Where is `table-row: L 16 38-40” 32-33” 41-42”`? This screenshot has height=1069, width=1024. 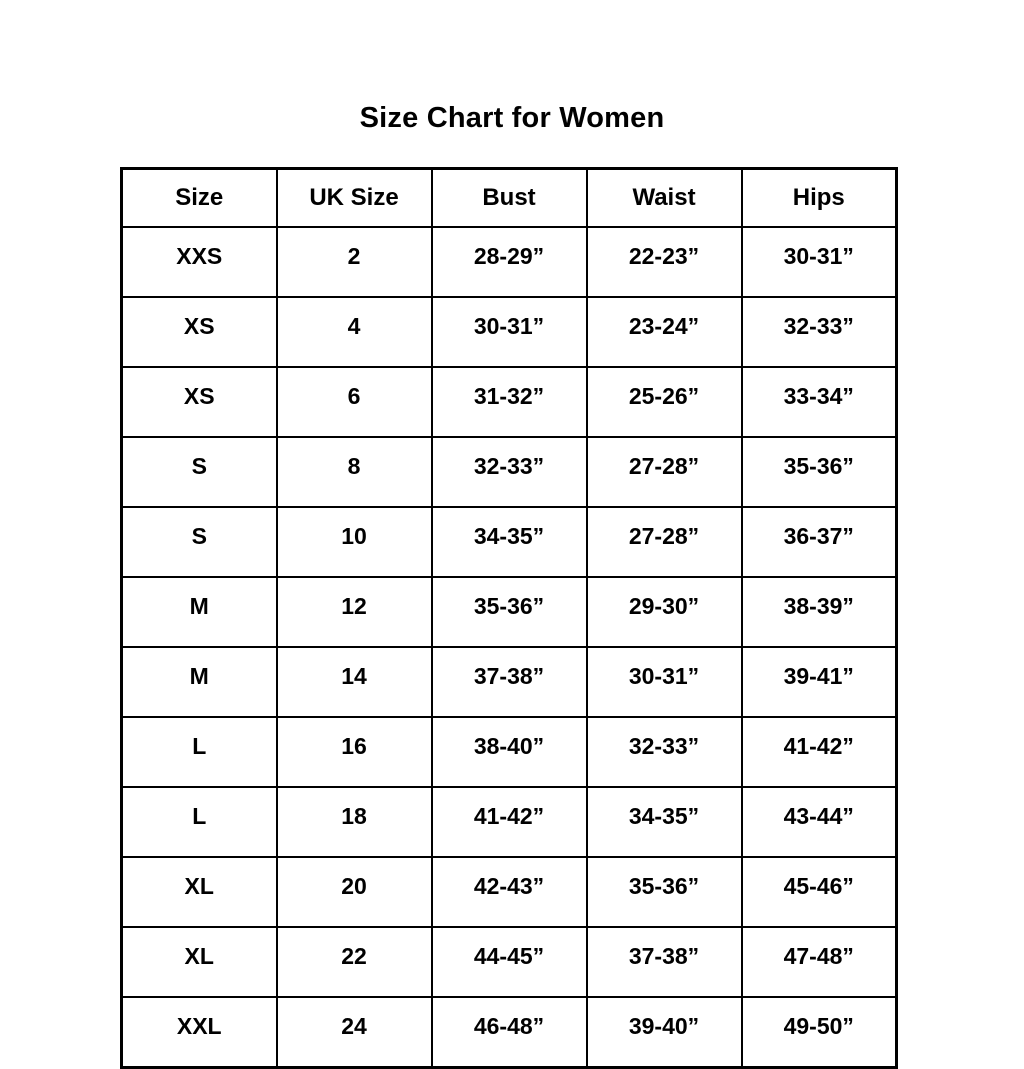 table-row: L 16 38-40” 32-33” 41-42” is located at coordinates (509, 752).